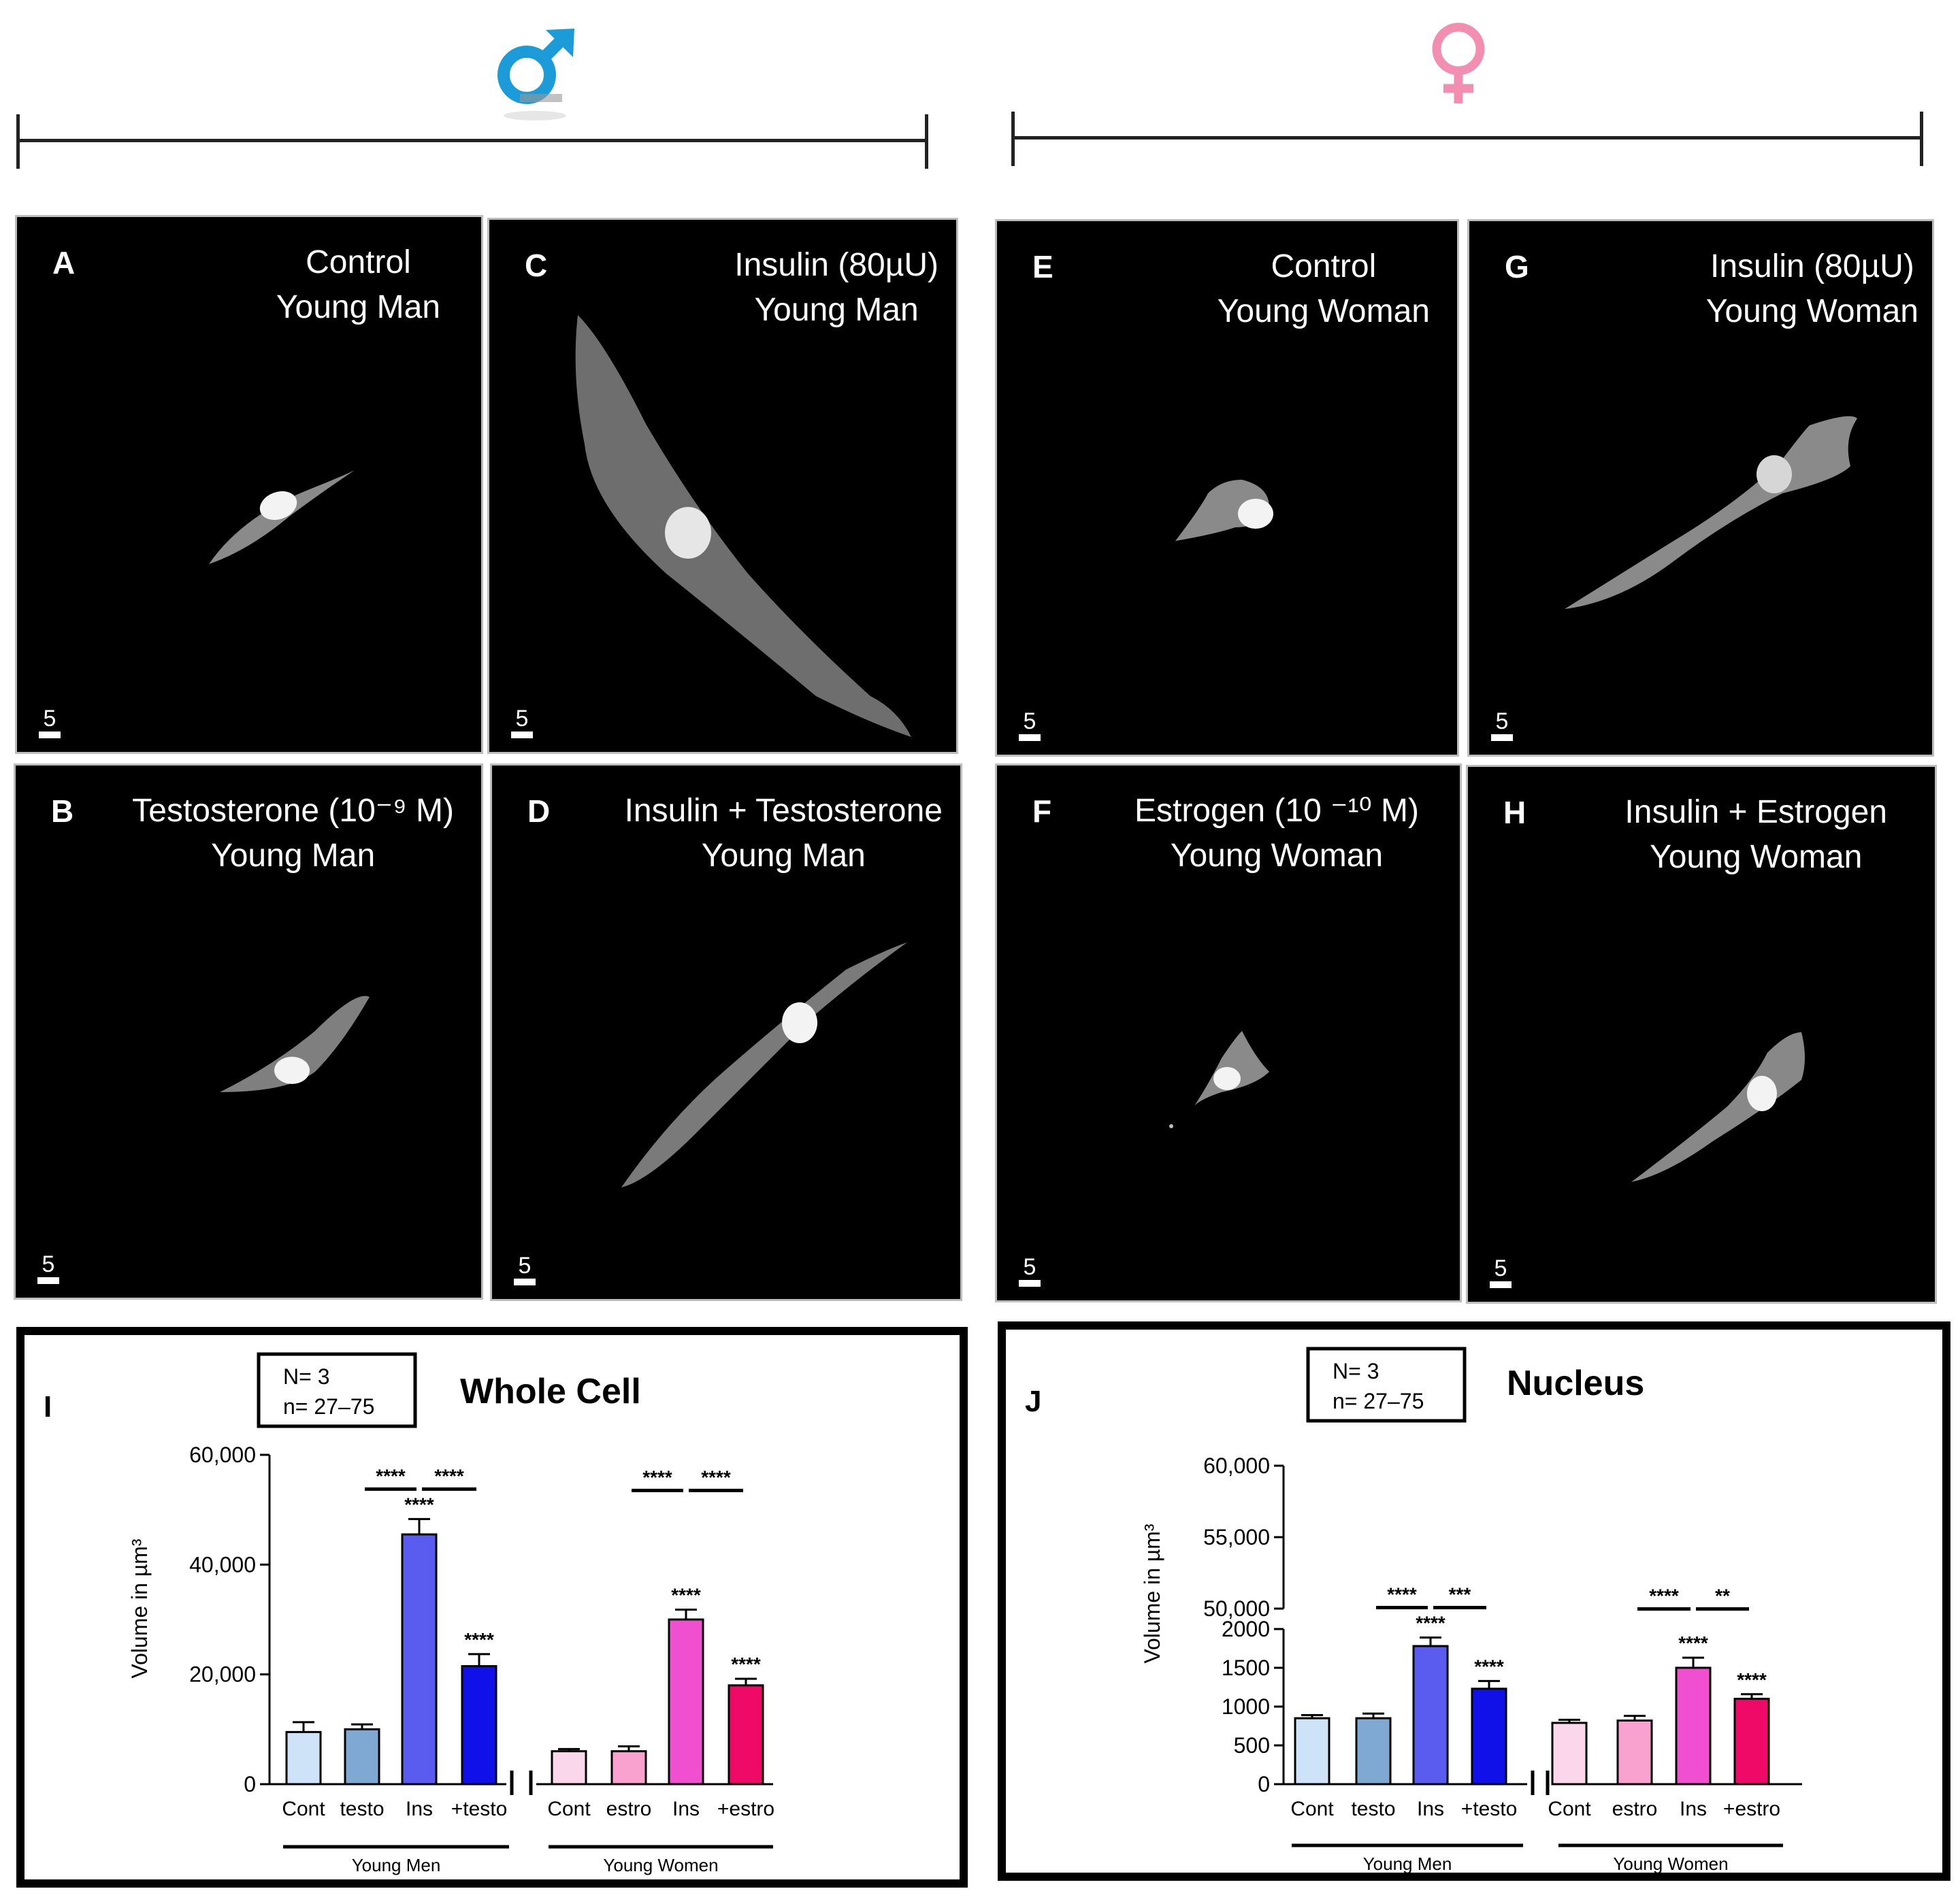 This screenshot has width=1960, height=1891. What do you see at coordinates (1043, 266) in the screenshot?
I see `panel-letter: E` at bounding box center [1043, 266].